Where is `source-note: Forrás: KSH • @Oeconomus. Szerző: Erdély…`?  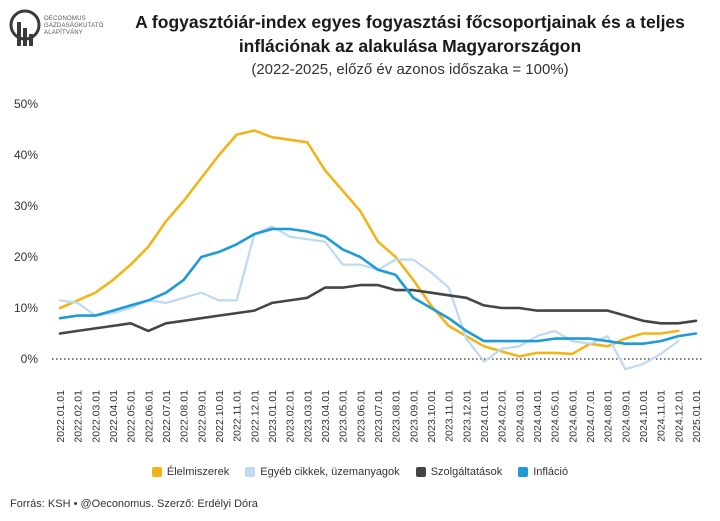
source-note: Forrás: KSH • @Oeconomus. Szerző: Erdély… is located at coordinates (134, 504).